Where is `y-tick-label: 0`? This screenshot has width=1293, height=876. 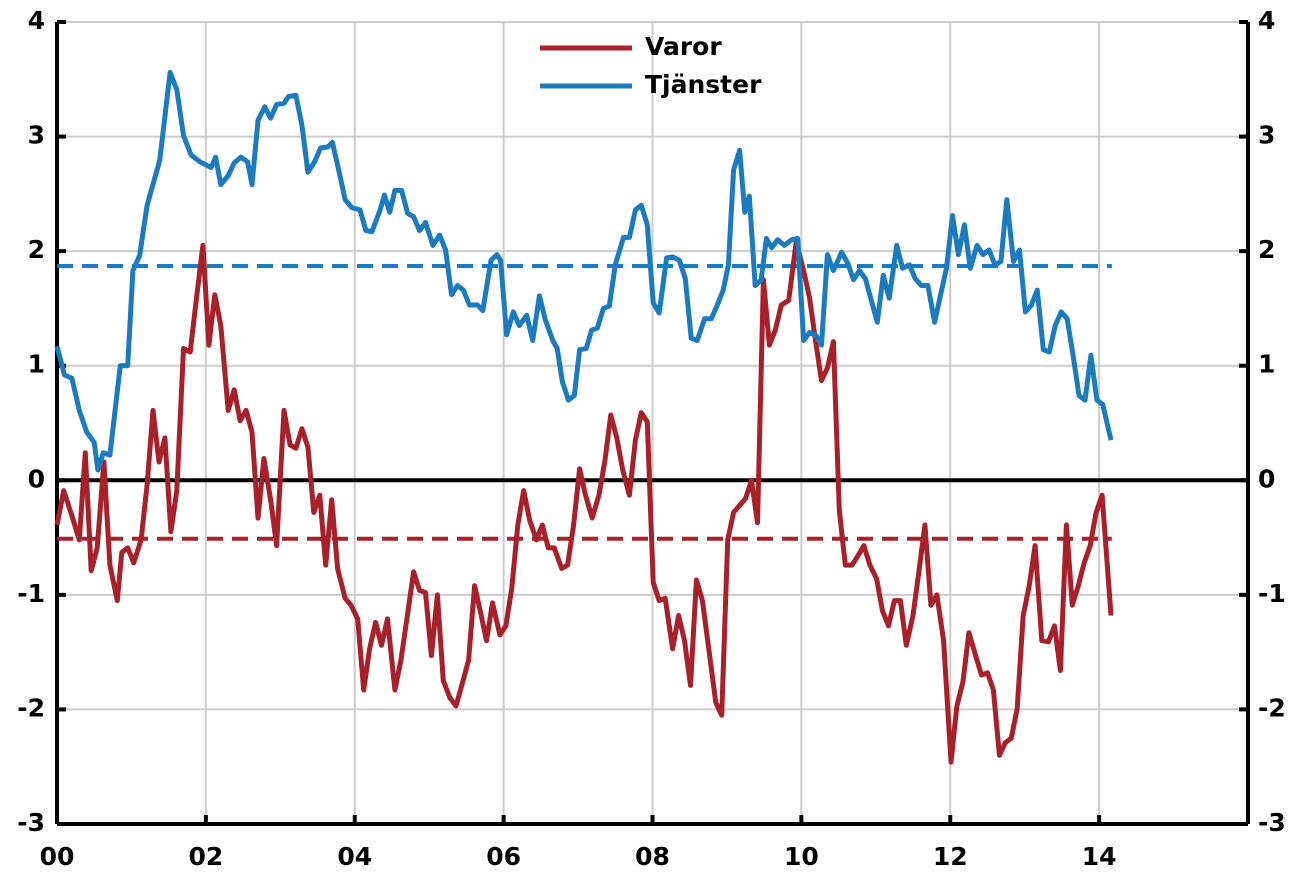
y-tick-label: 0 is located at coordinates (36, 478).